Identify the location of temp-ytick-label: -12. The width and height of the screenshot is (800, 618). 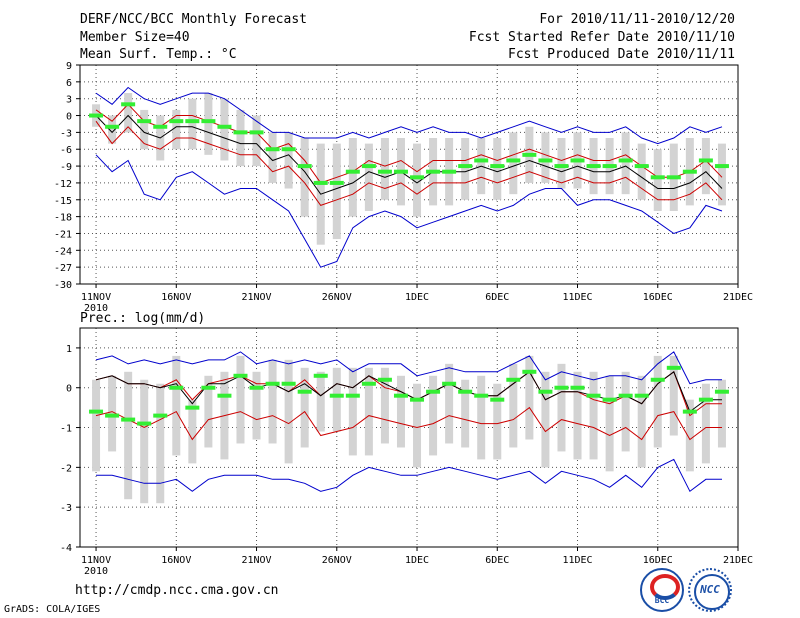
(63, 184).